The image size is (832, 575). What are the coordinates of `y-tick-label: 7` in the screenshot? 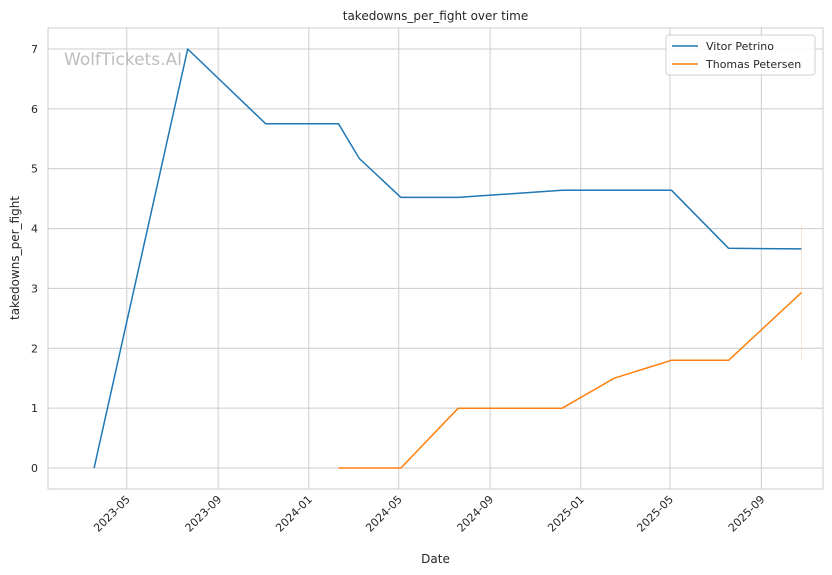 It's located at (34, 49).